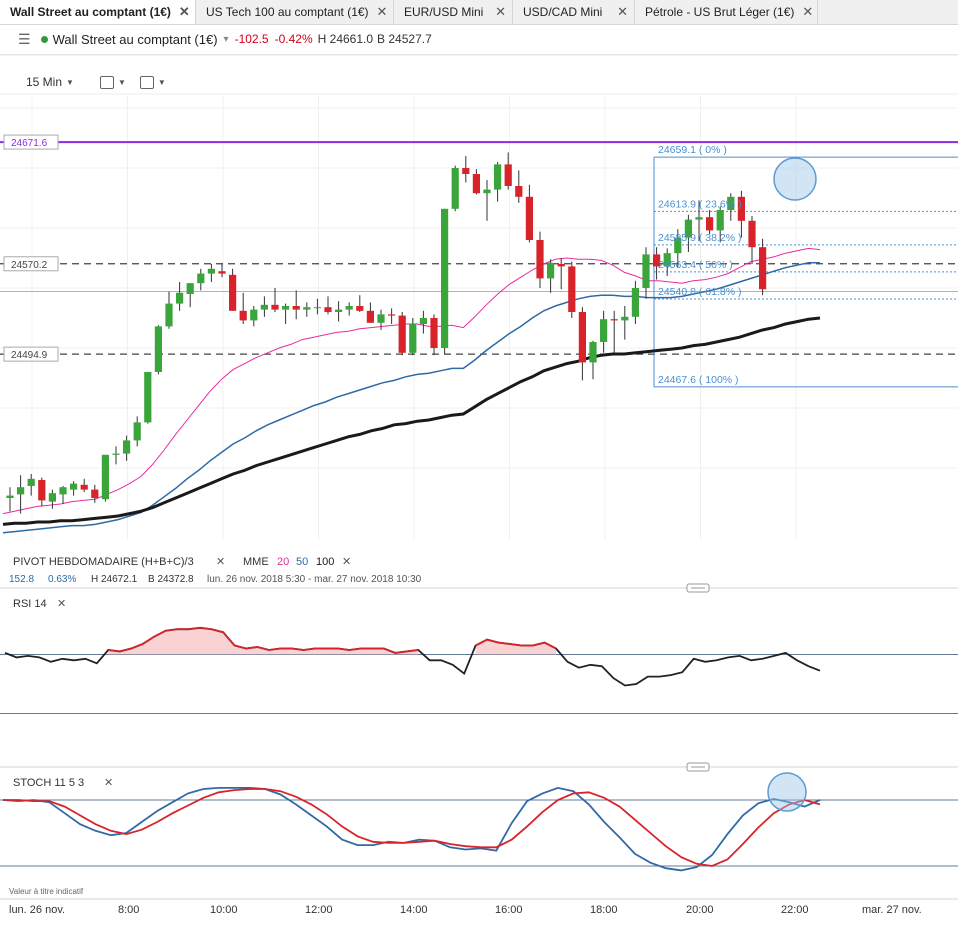 This screenshot has width=958, height=925. Describe the element at coordinates (604, 910) in the screenshot. I see `x-tick-label: 18:00` at that location.